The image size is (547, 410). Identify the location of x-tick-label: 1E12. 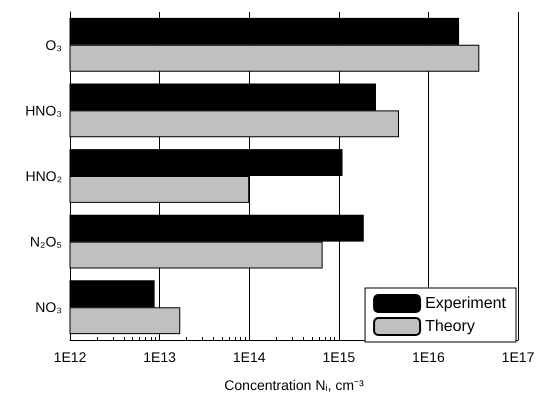
(70, 357).